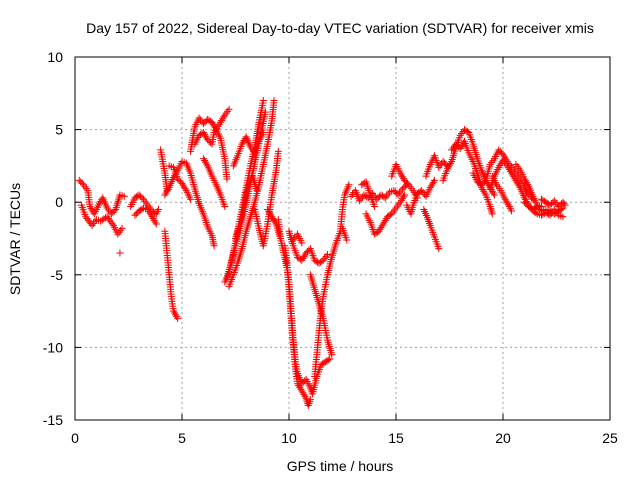 The width and height of the screenshot is (640, 480). What do you see at coordinates (396, 438) in the screenshot?
I see `x-tick-label: 15` at bounding box center [396, 438].